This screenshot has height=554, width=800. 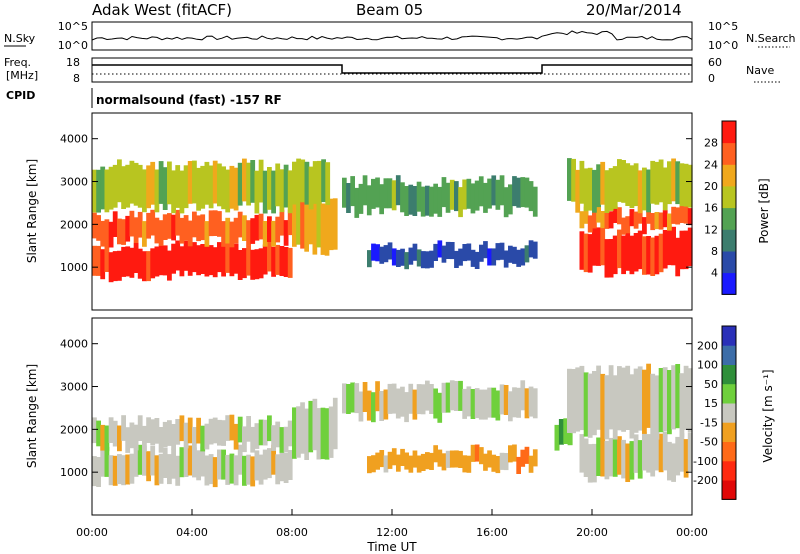 What do you see at coordinates (760, 70) in the screenshot?
I see `nave-label: Nave` at bounding box center [760, 70].